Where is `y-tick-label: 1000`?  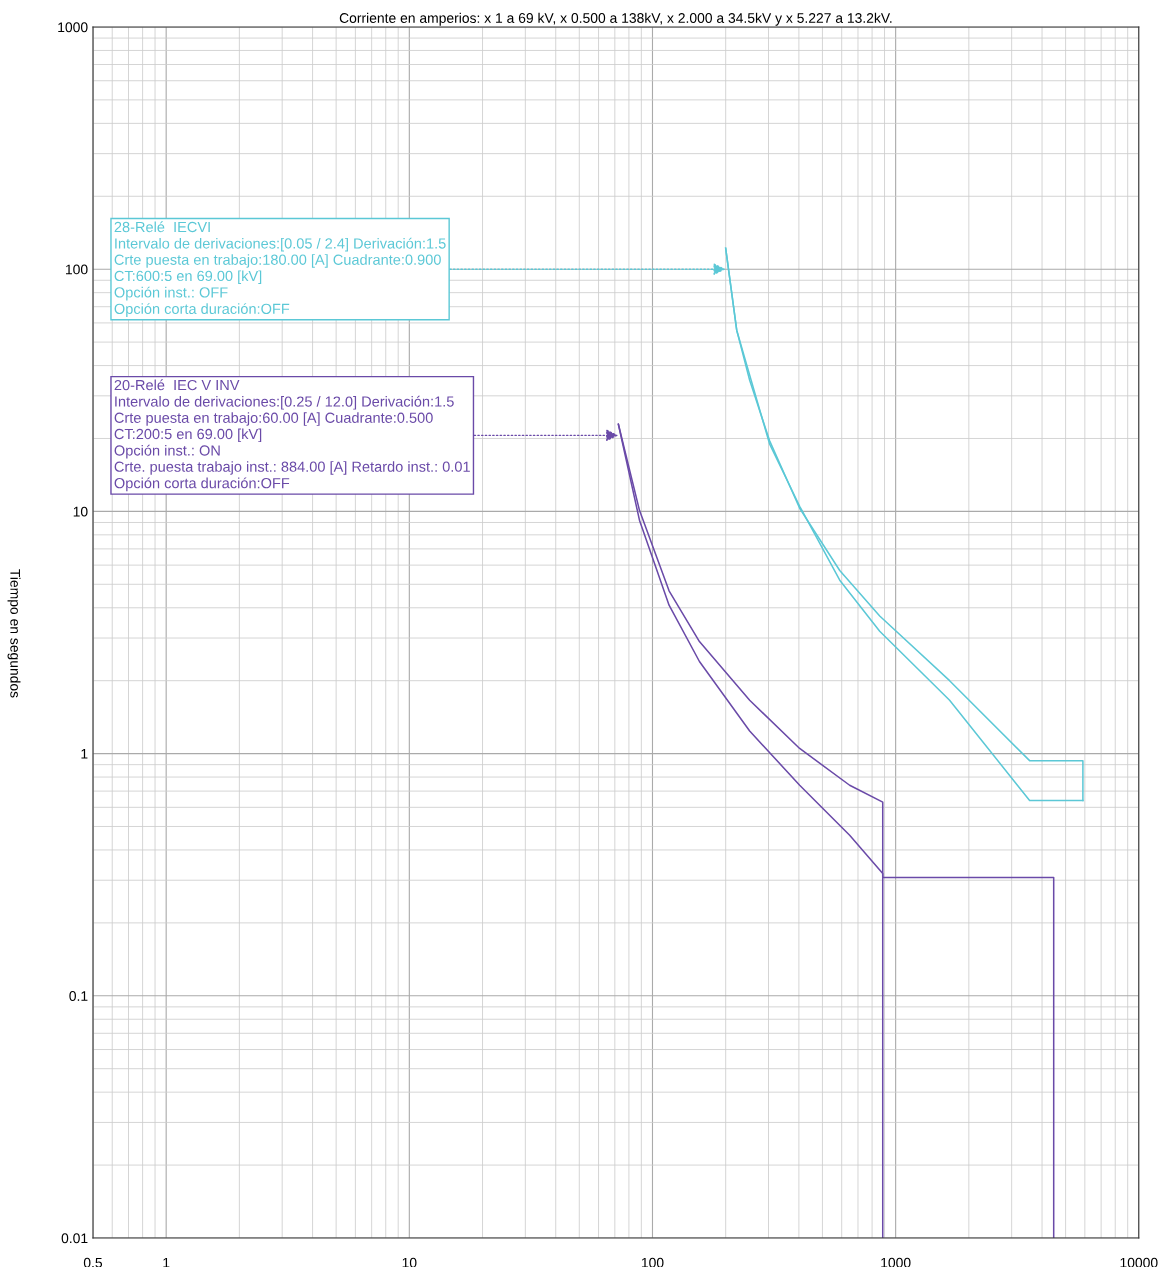
y-tick-label: 1000 is located at coordinates (73, 27).